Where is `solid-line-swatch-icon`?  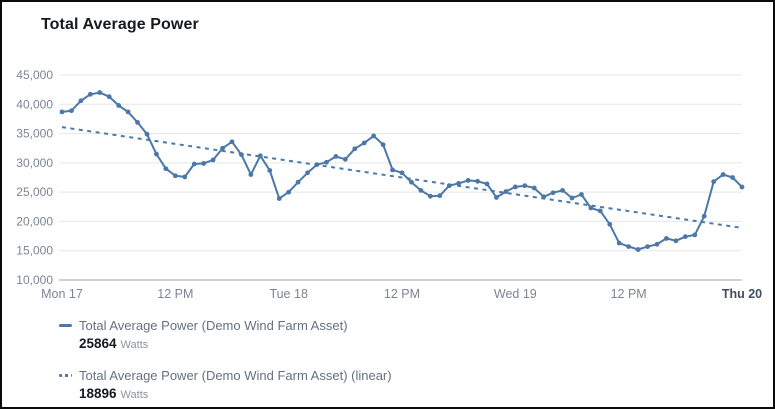 solid-line-swatch-icon is located at coordinates (65, 325).